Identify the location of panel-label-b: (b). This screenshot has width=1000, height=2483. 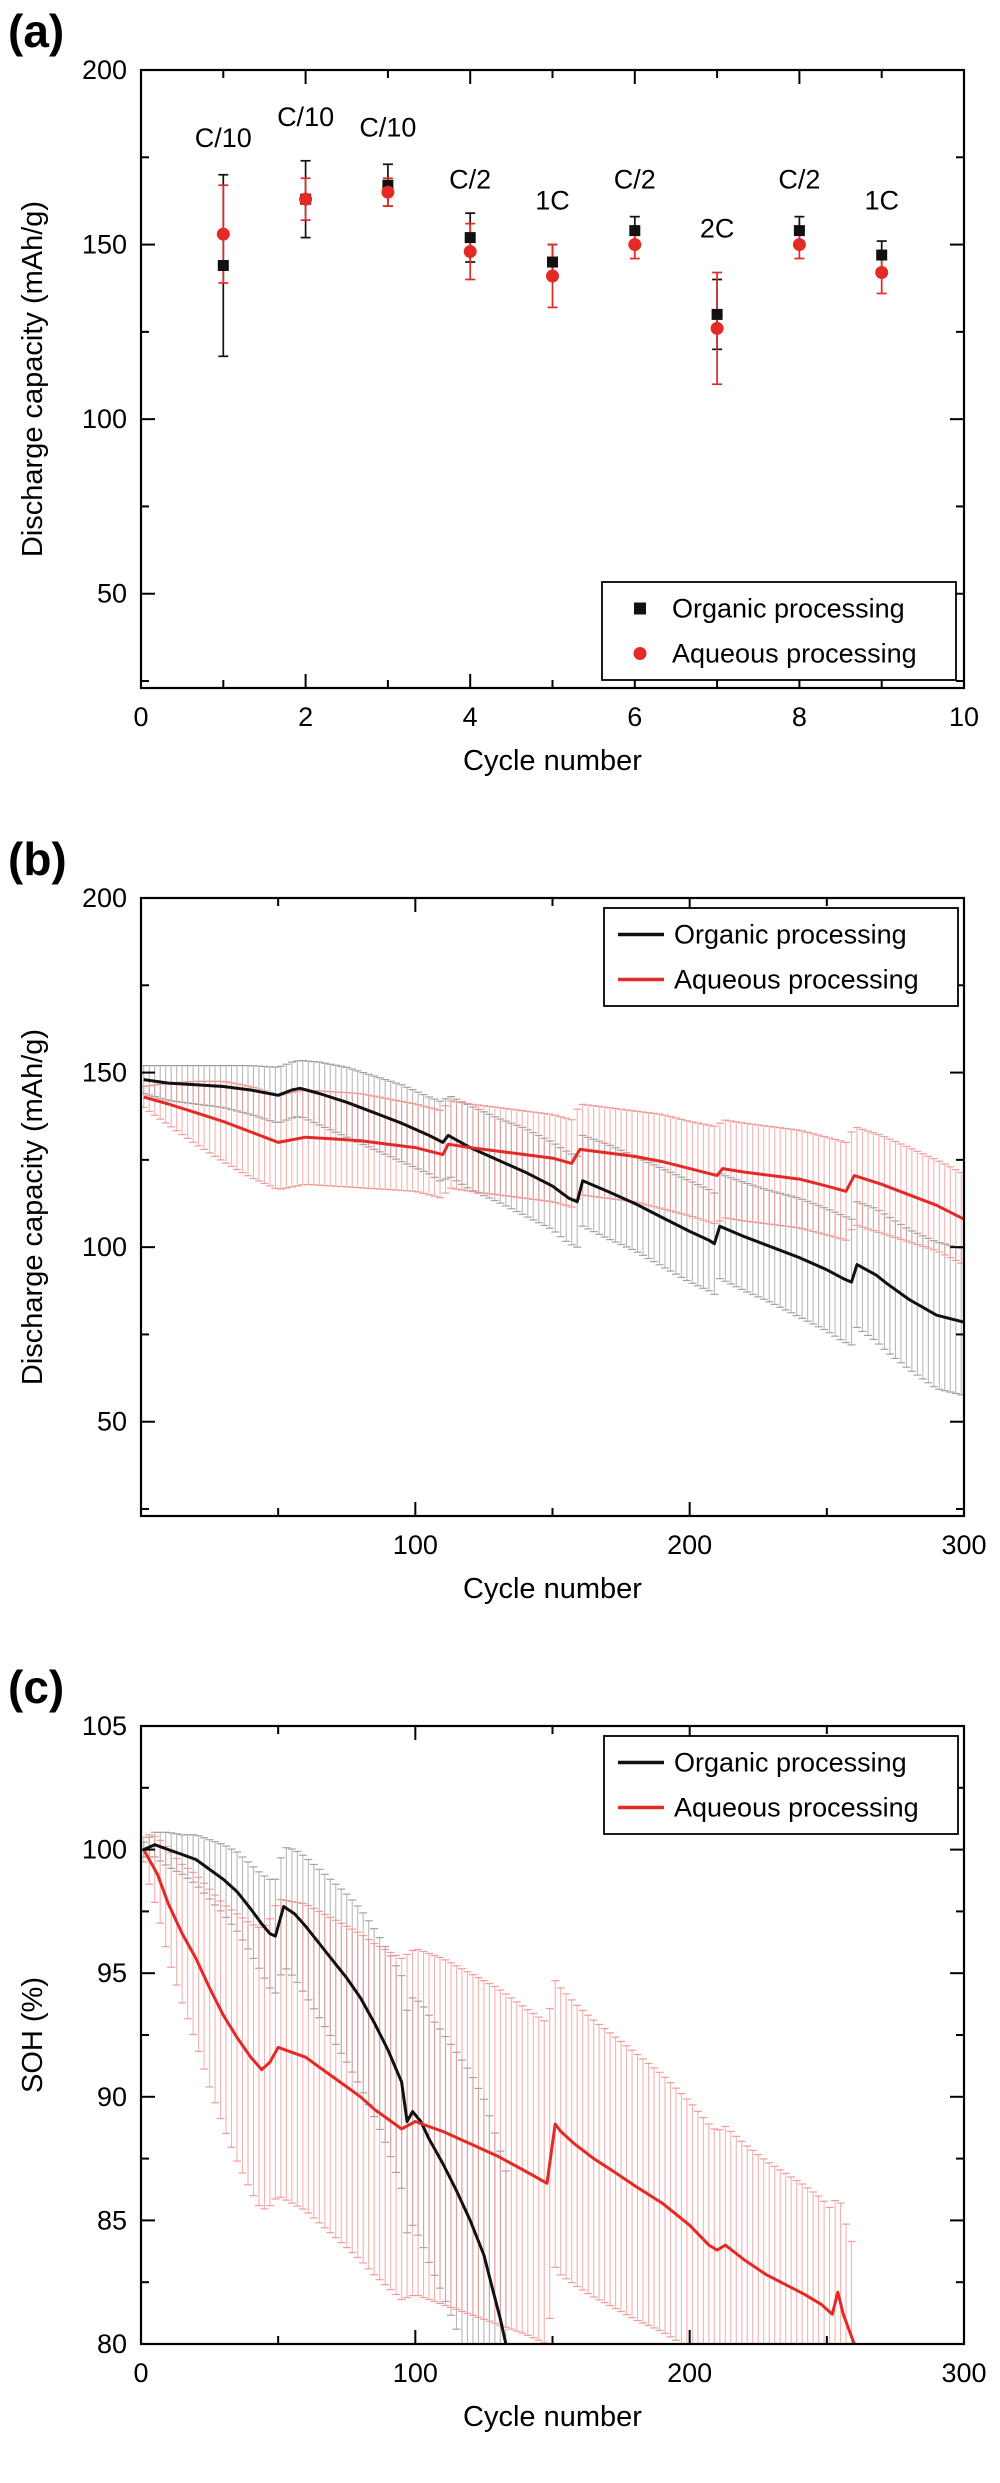
(37, 859).